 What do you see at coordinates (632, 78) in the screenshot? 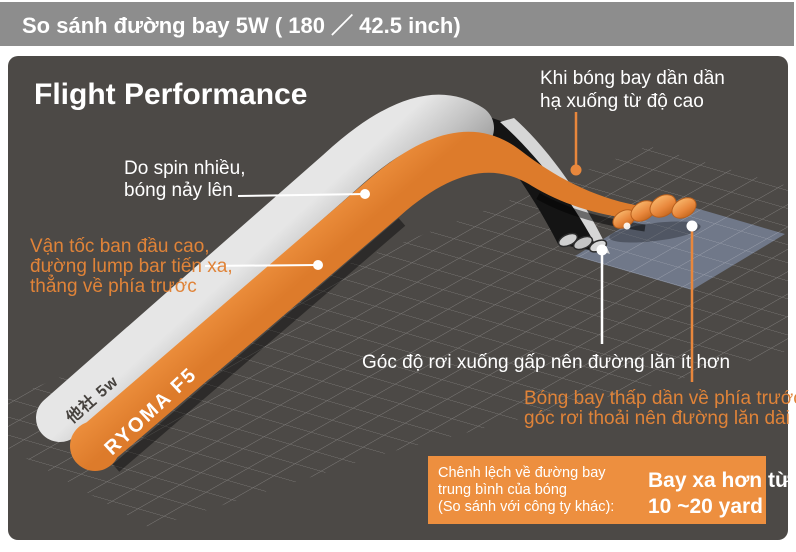
I see `annotation-descend-line1: Khi bóng bay dần dần` at bounding box center [632, 78].